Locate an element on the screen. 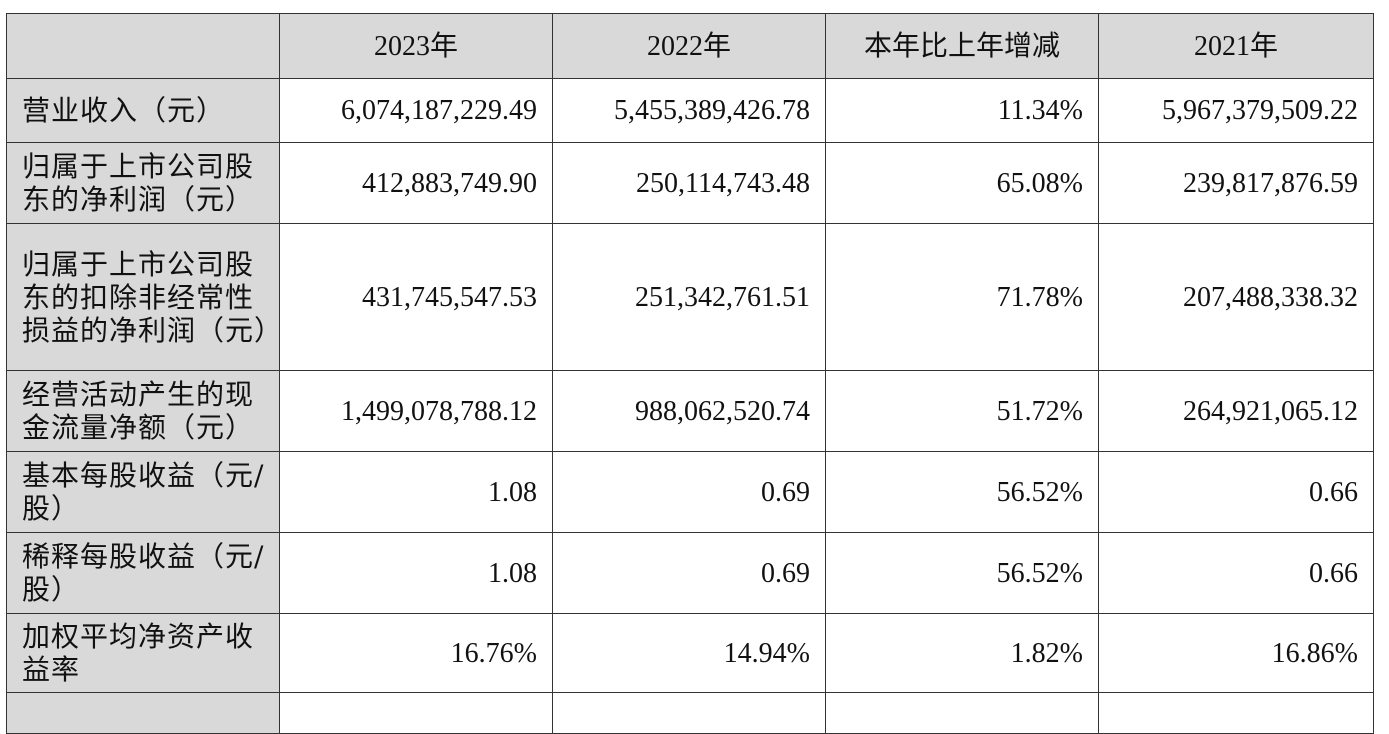  cell-2023: 6,074,187,229.49 is located at coordinates (416, 110).